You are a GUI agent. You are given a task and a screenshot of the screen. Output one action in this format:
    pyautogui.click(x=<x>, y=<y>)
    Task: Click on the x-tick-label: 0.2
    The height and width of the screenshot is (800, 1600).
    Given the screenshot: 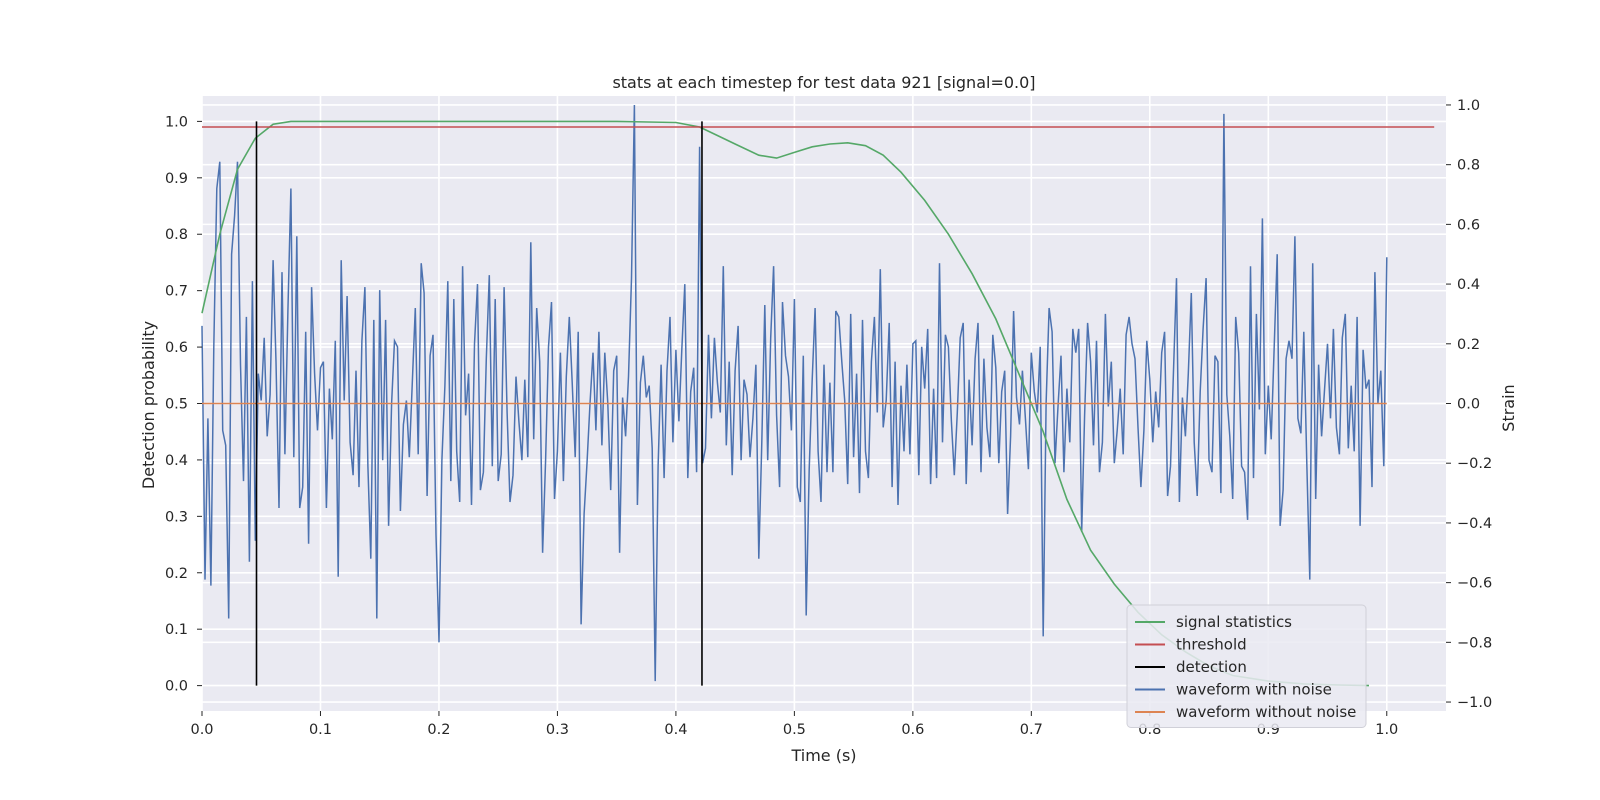 What is the action you would take?
    pyautogui.click(x=438, y=730)
    